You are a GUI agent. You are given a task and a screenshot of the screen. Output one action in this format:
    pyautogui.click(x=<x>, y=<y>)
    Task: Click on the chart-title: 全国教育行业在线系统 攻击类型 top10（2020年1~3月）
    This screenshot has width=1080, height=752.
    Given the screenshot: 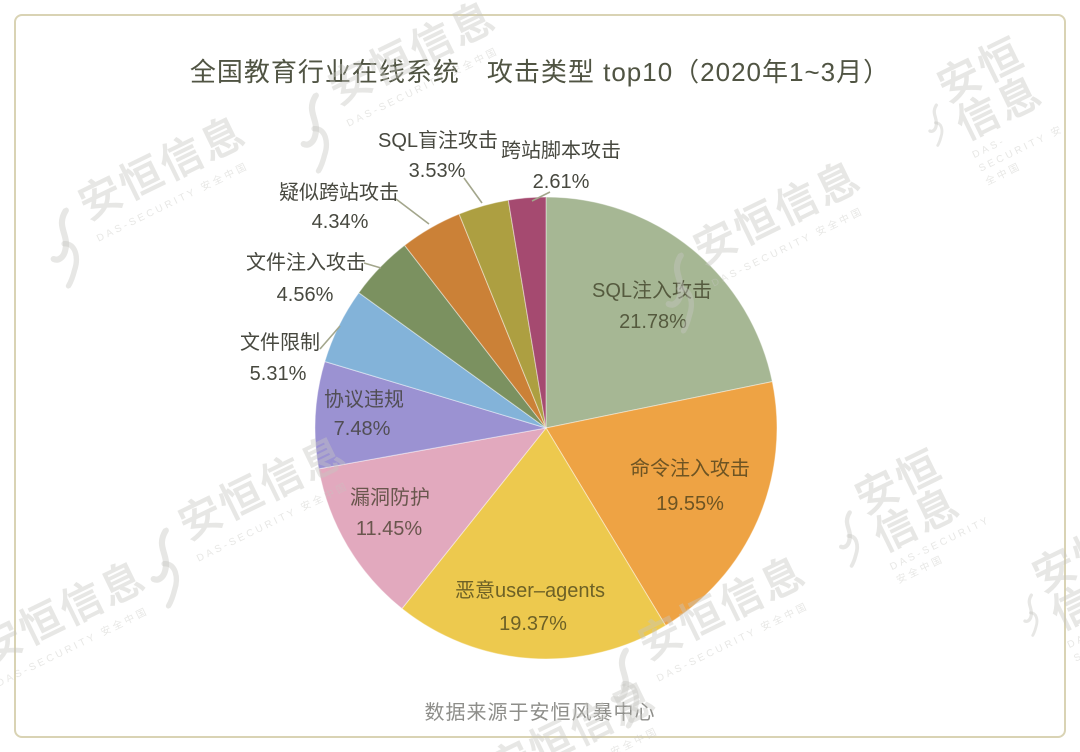 What is the action you would take?
    pyautogui.click(x=540, y=72)
    